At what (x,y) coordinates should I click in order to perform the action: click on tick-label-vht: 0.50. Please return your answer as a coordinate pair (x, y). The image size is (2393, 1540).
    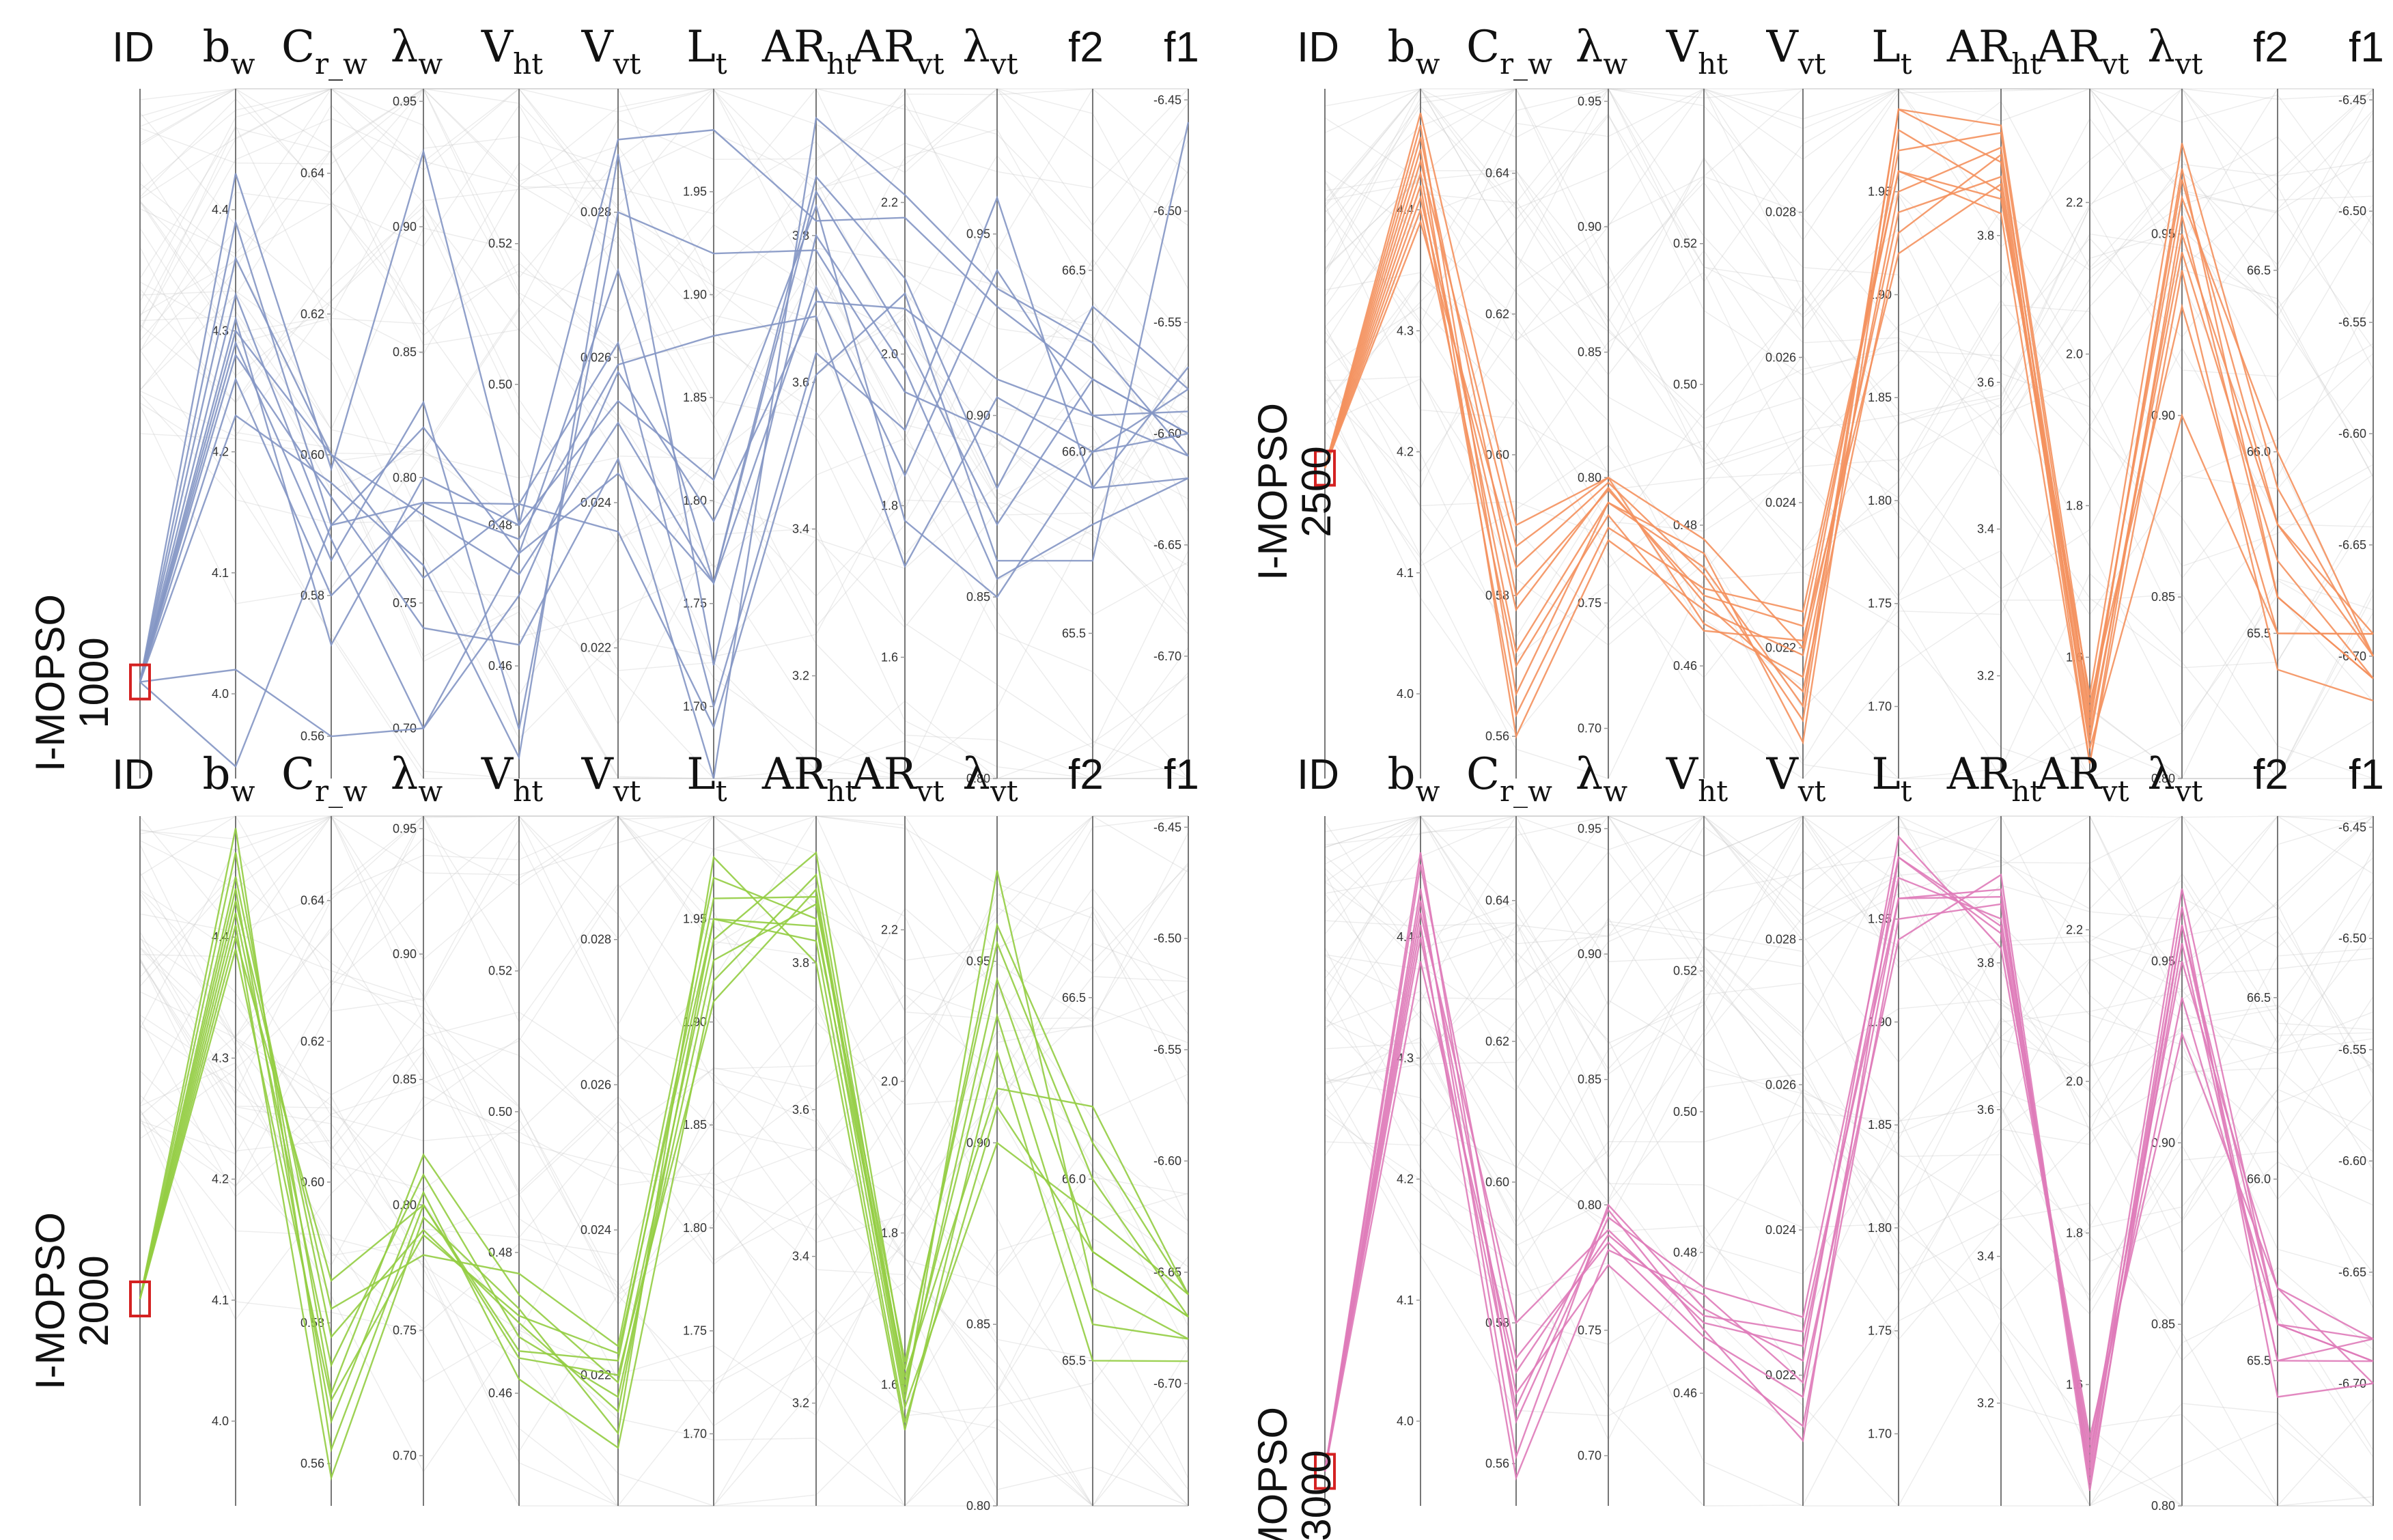
    Looking at the image, I should click on (1685, 384).